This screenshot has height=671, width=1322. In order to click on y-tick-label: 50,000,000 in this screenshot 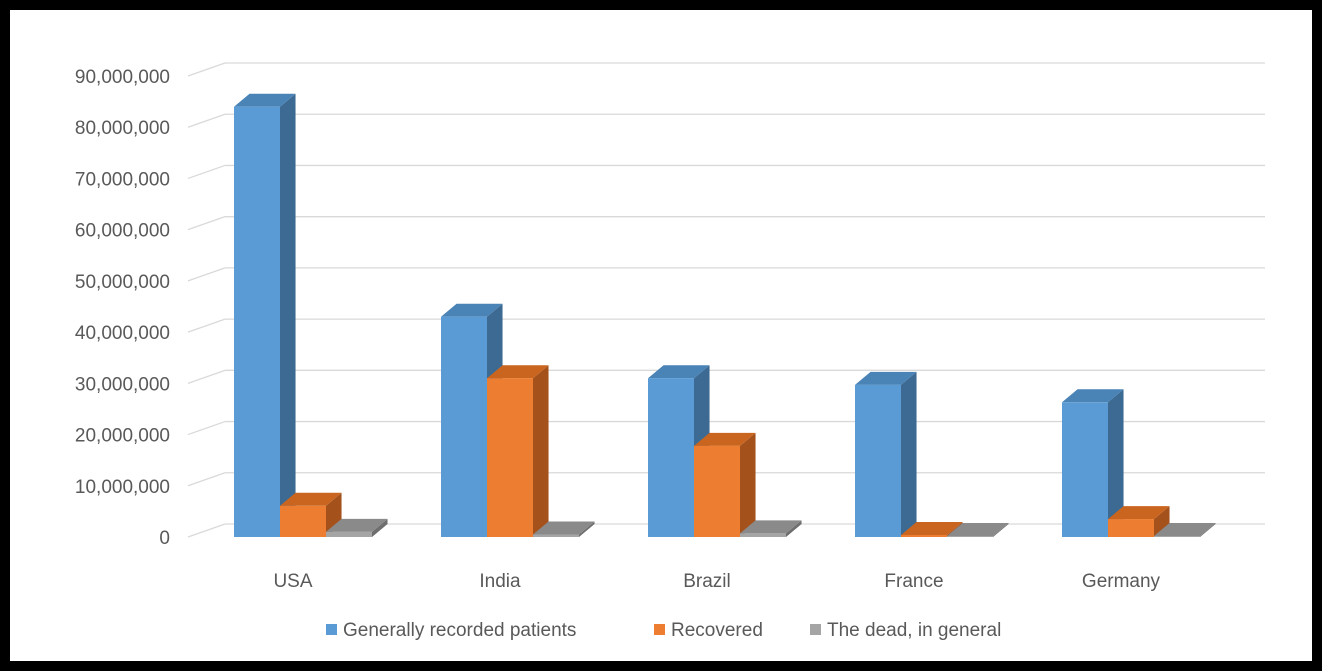, I will do `click(122, 282)`.